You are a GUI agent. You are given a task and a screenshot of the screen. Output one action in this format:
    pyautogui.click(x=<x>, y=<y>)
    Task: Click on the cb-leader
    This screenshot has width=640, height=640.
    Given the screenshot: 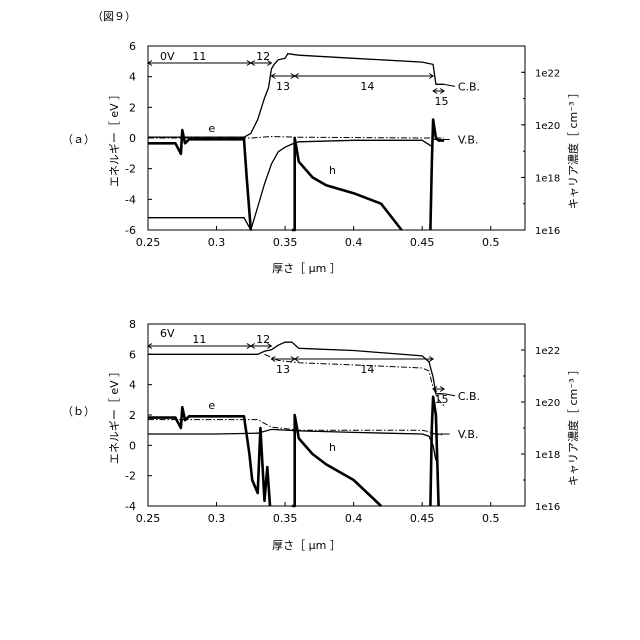 What is the action you would take?
    pyautogui.click(x=449, y=85)
    